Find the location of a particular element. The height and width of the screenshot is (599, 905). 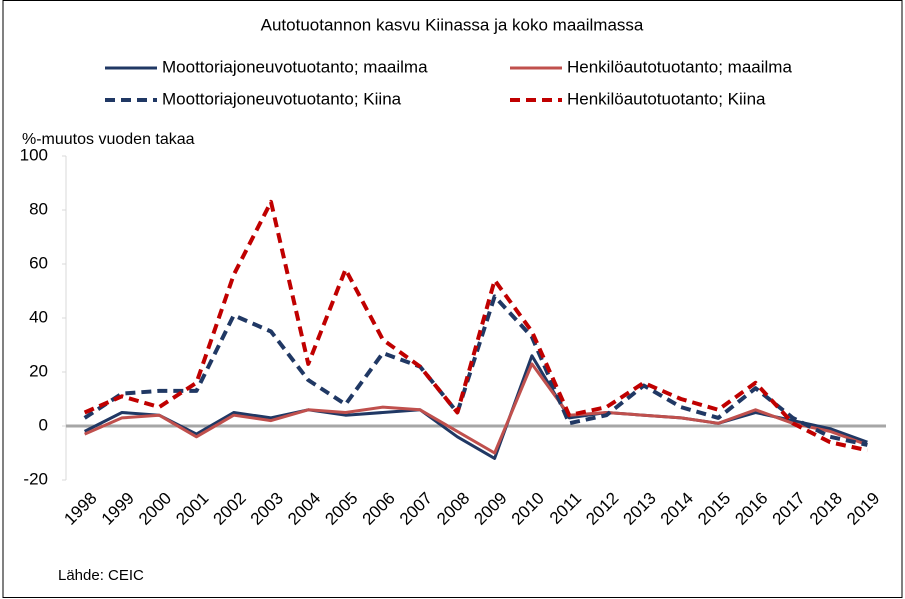

y-tick-label: 60 is located at coordinates (38, 262).